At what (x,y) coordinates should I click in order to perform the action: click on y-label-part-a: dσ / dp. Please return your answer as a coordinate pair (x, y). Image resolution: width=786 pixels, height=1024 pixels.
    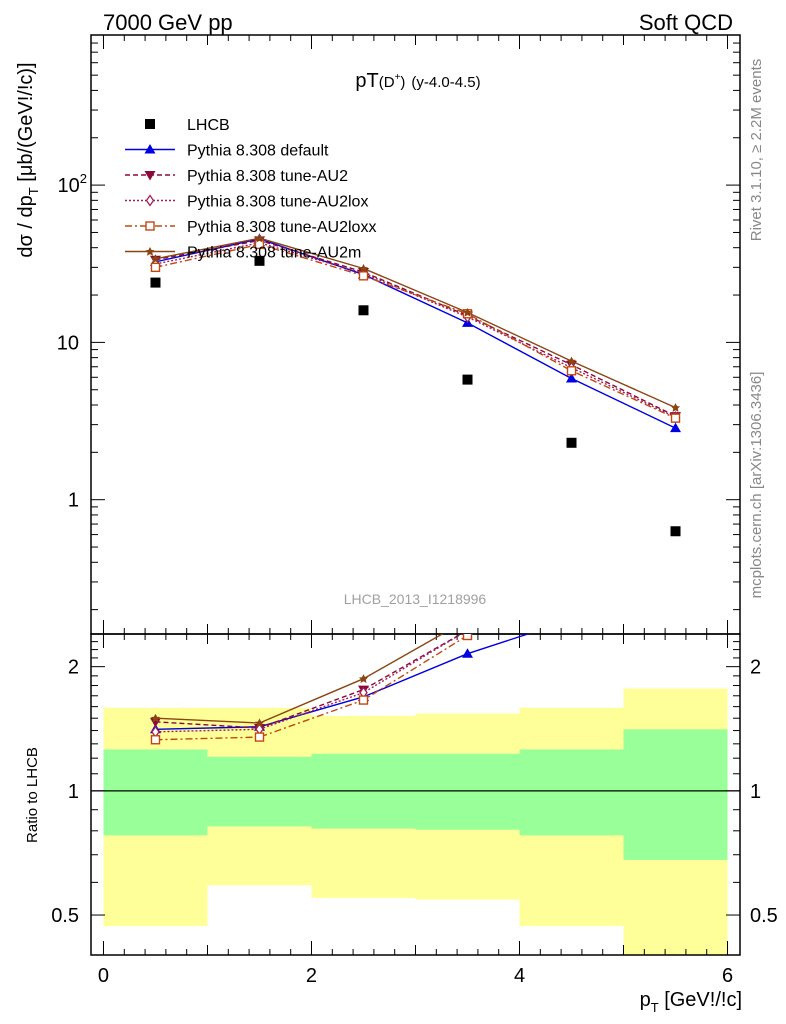
    Looking at the image, I should click on (26, 226).